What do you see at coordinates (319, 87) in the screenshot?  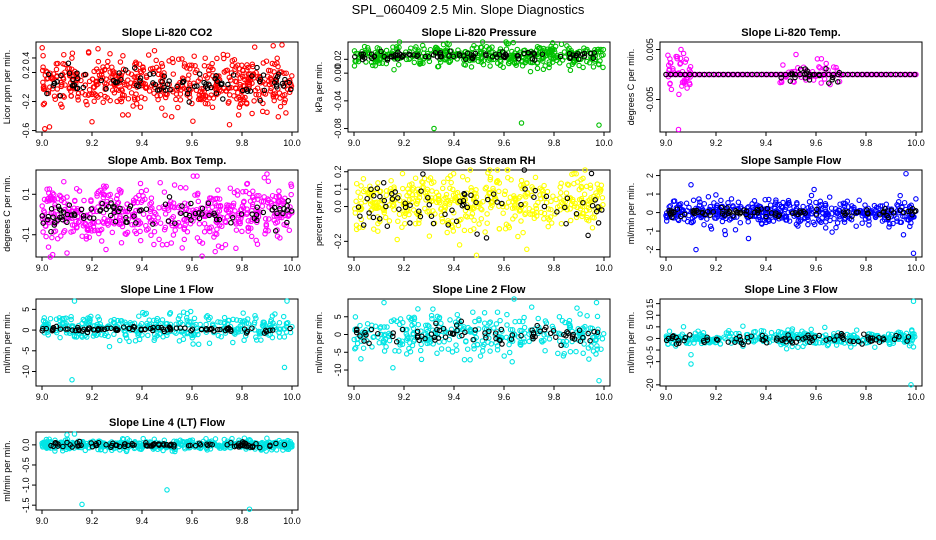 I see `y-axis-label: kPa per min.` at bounding box center [319, 87].